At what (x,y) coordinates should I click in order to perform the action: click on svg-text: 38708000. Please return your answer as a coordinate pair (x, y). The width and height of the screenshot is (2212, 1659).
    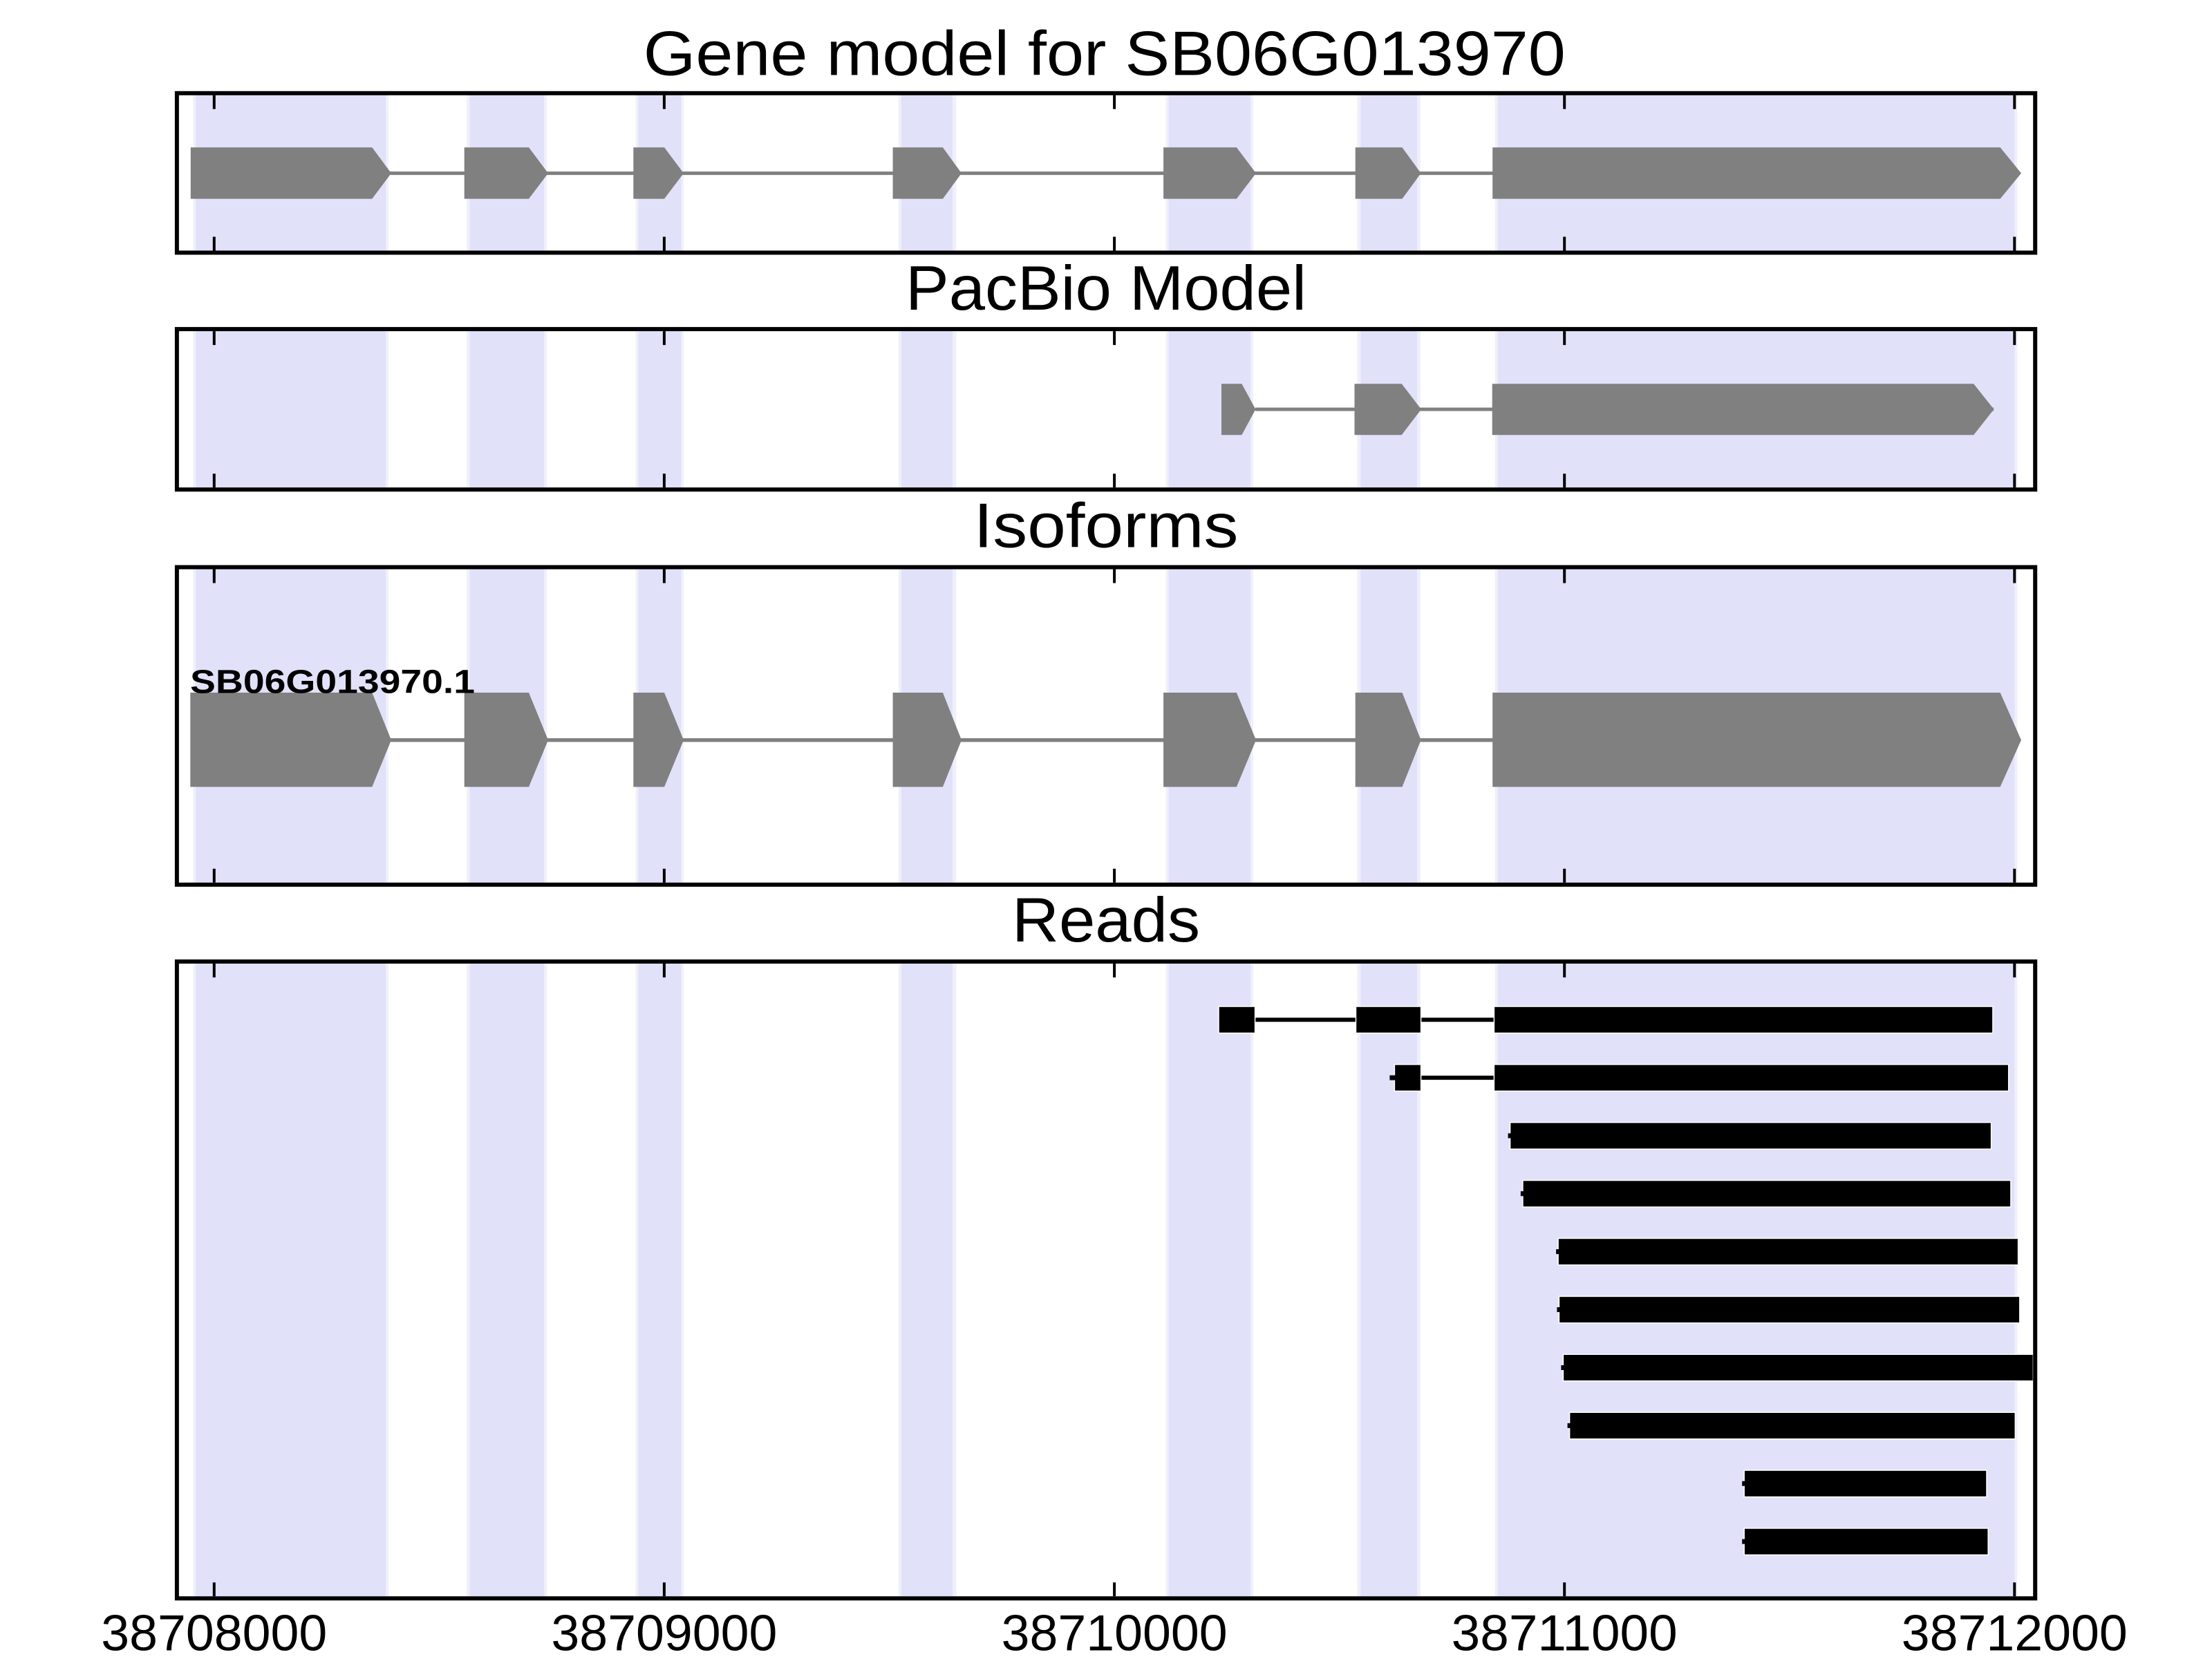
    Looking at the image, I should click on (214, 1633).